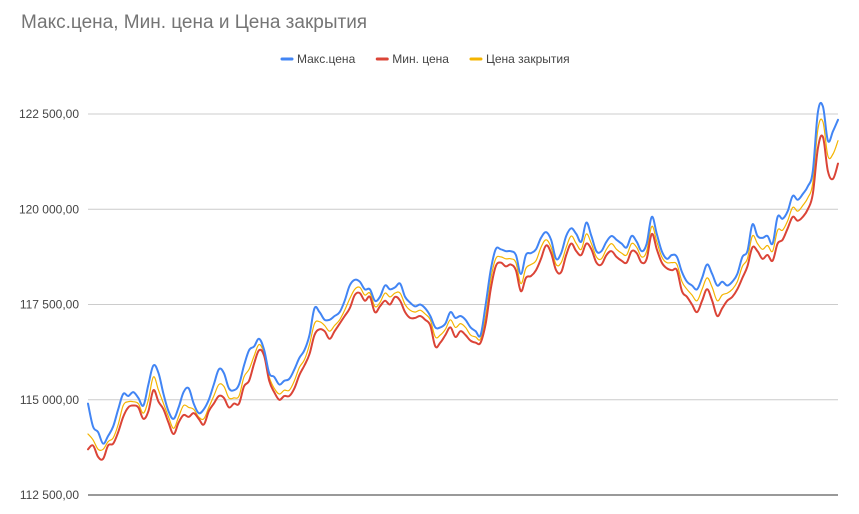 This screenshot has width=859, height=514. What do you see at coordinates (49, 400) in the screenshot?
I see `y-tick-label: 115 000,00` at bounding box center [49, 400].